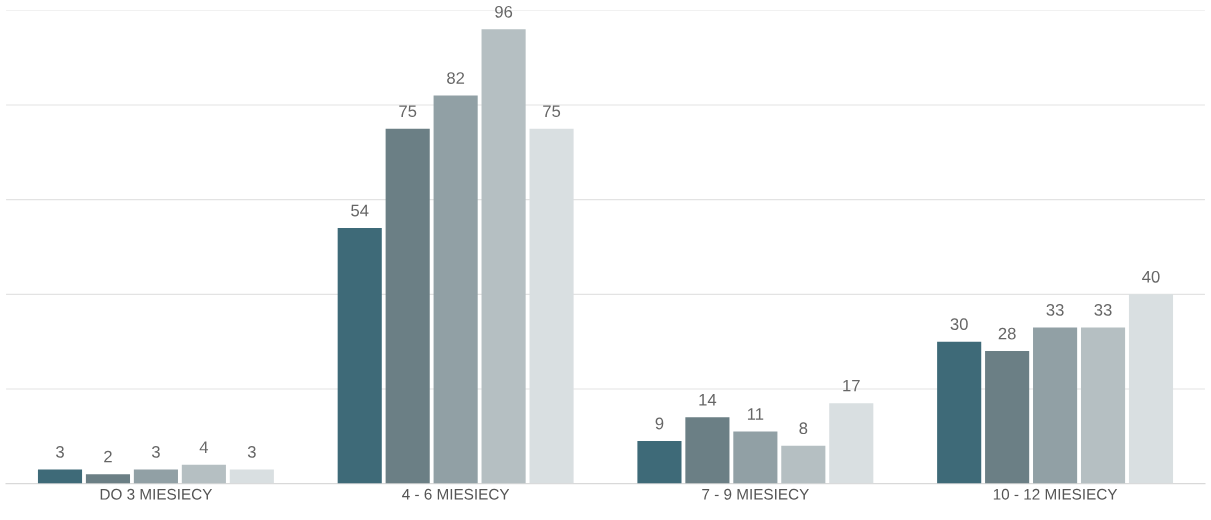  What do you see at coordinates (1055, 494) in the screenshot?
I see `x-tick-label: 10 - 12 MIESIECY` at bounding box center [1055, 494].